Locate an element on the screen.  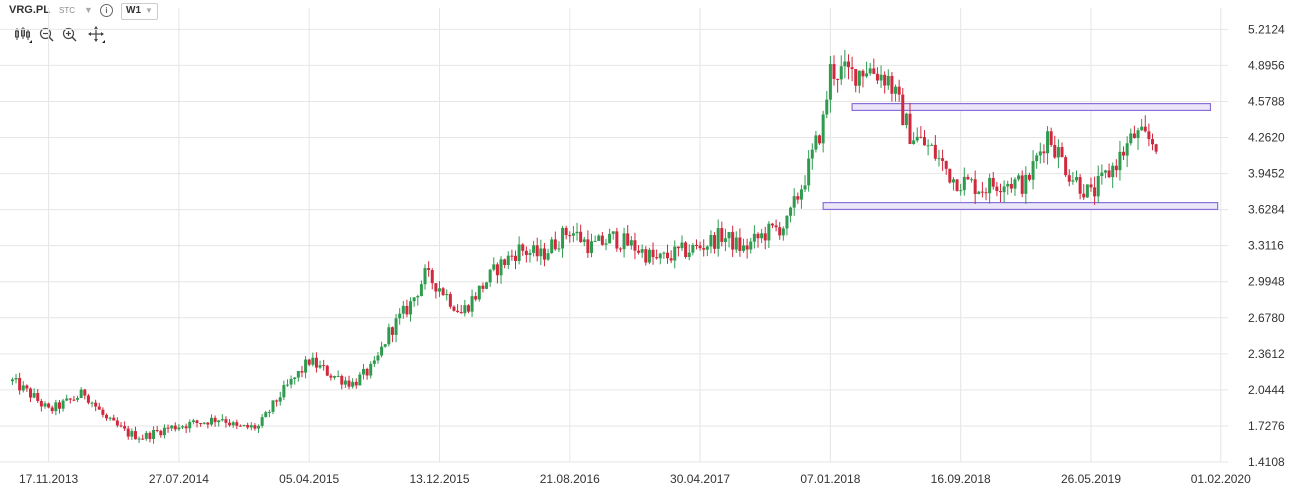
crosshair-icon is located at coordinates (96, 35).